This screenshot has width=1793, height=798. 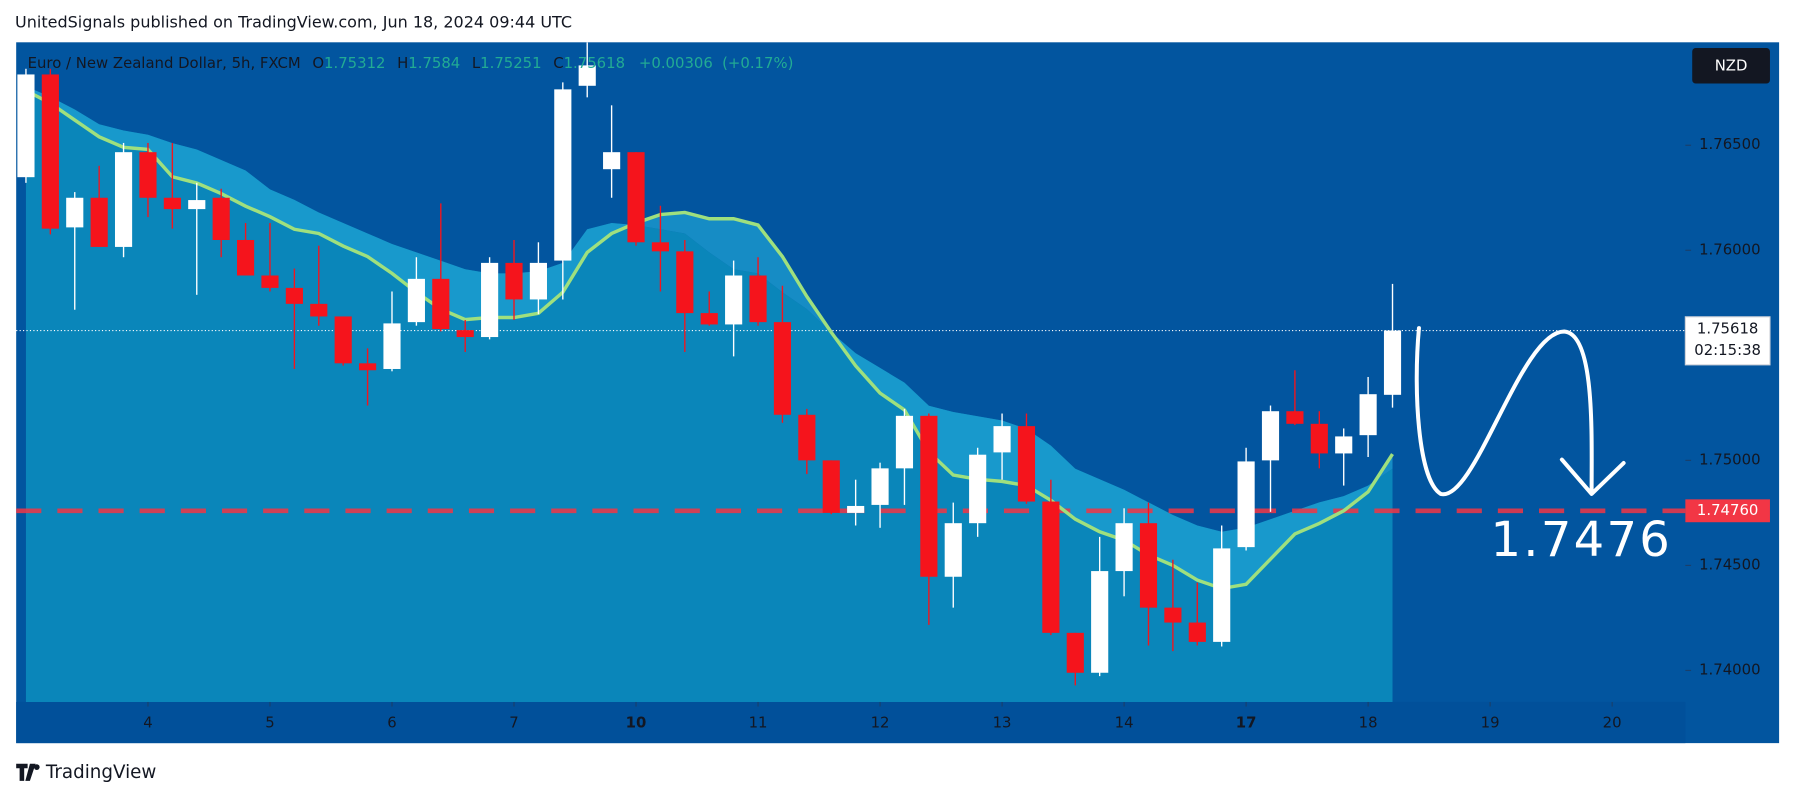 What do you see at coordinates (36, 767) in the screenshot?
I see `logo-dot` at bounding box center [36, 767].